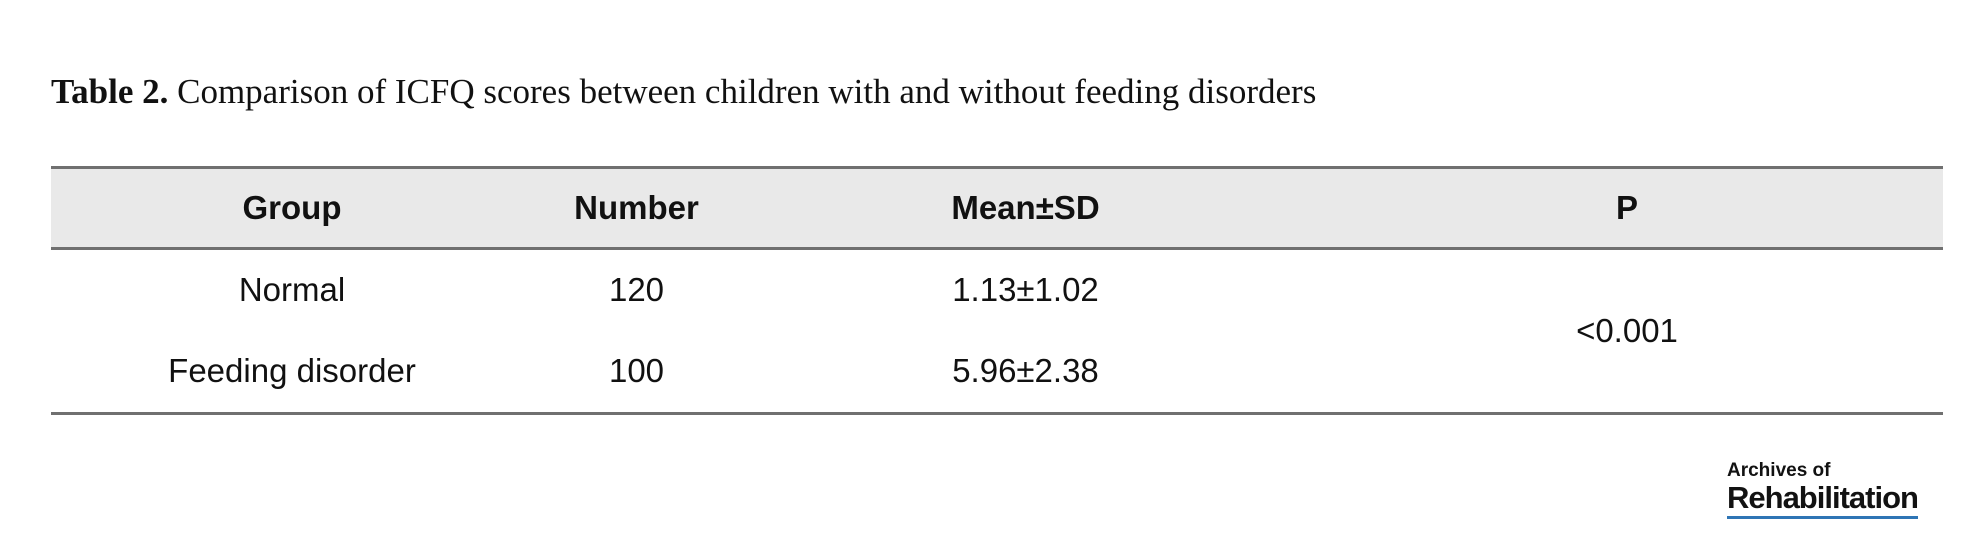 This screenshot has width=1980, height=549. Describe the element at coordinates (1779, 470) in the screenshot. I see `journal-logo-line1: Archives of` at that location.